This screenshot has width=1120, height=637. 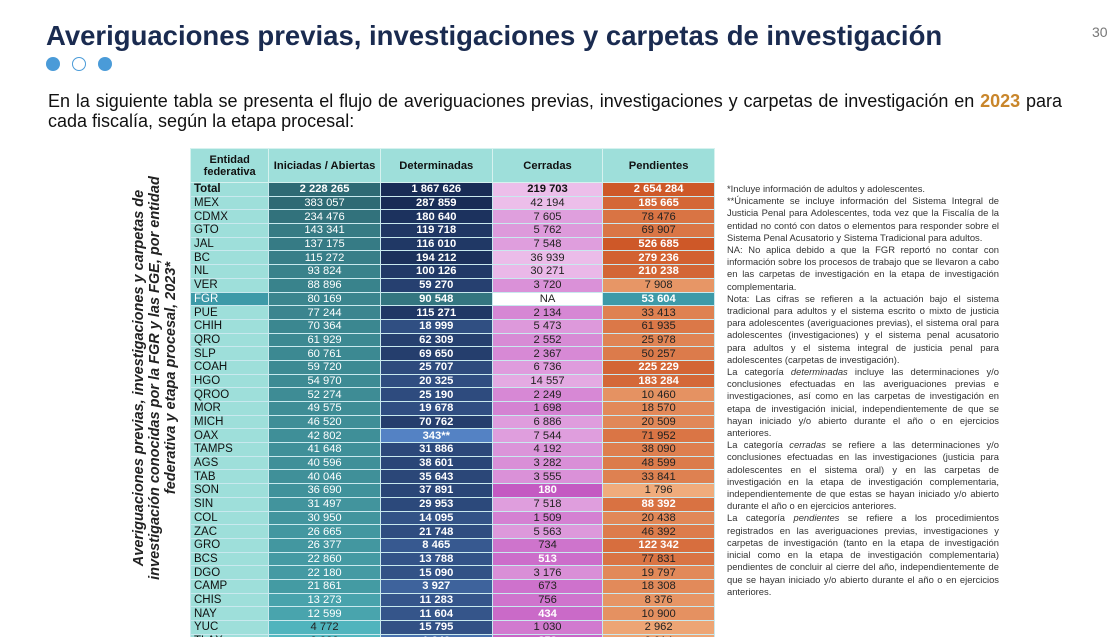 I want to click on entity-cell: BC, so click(x=229, y=258).